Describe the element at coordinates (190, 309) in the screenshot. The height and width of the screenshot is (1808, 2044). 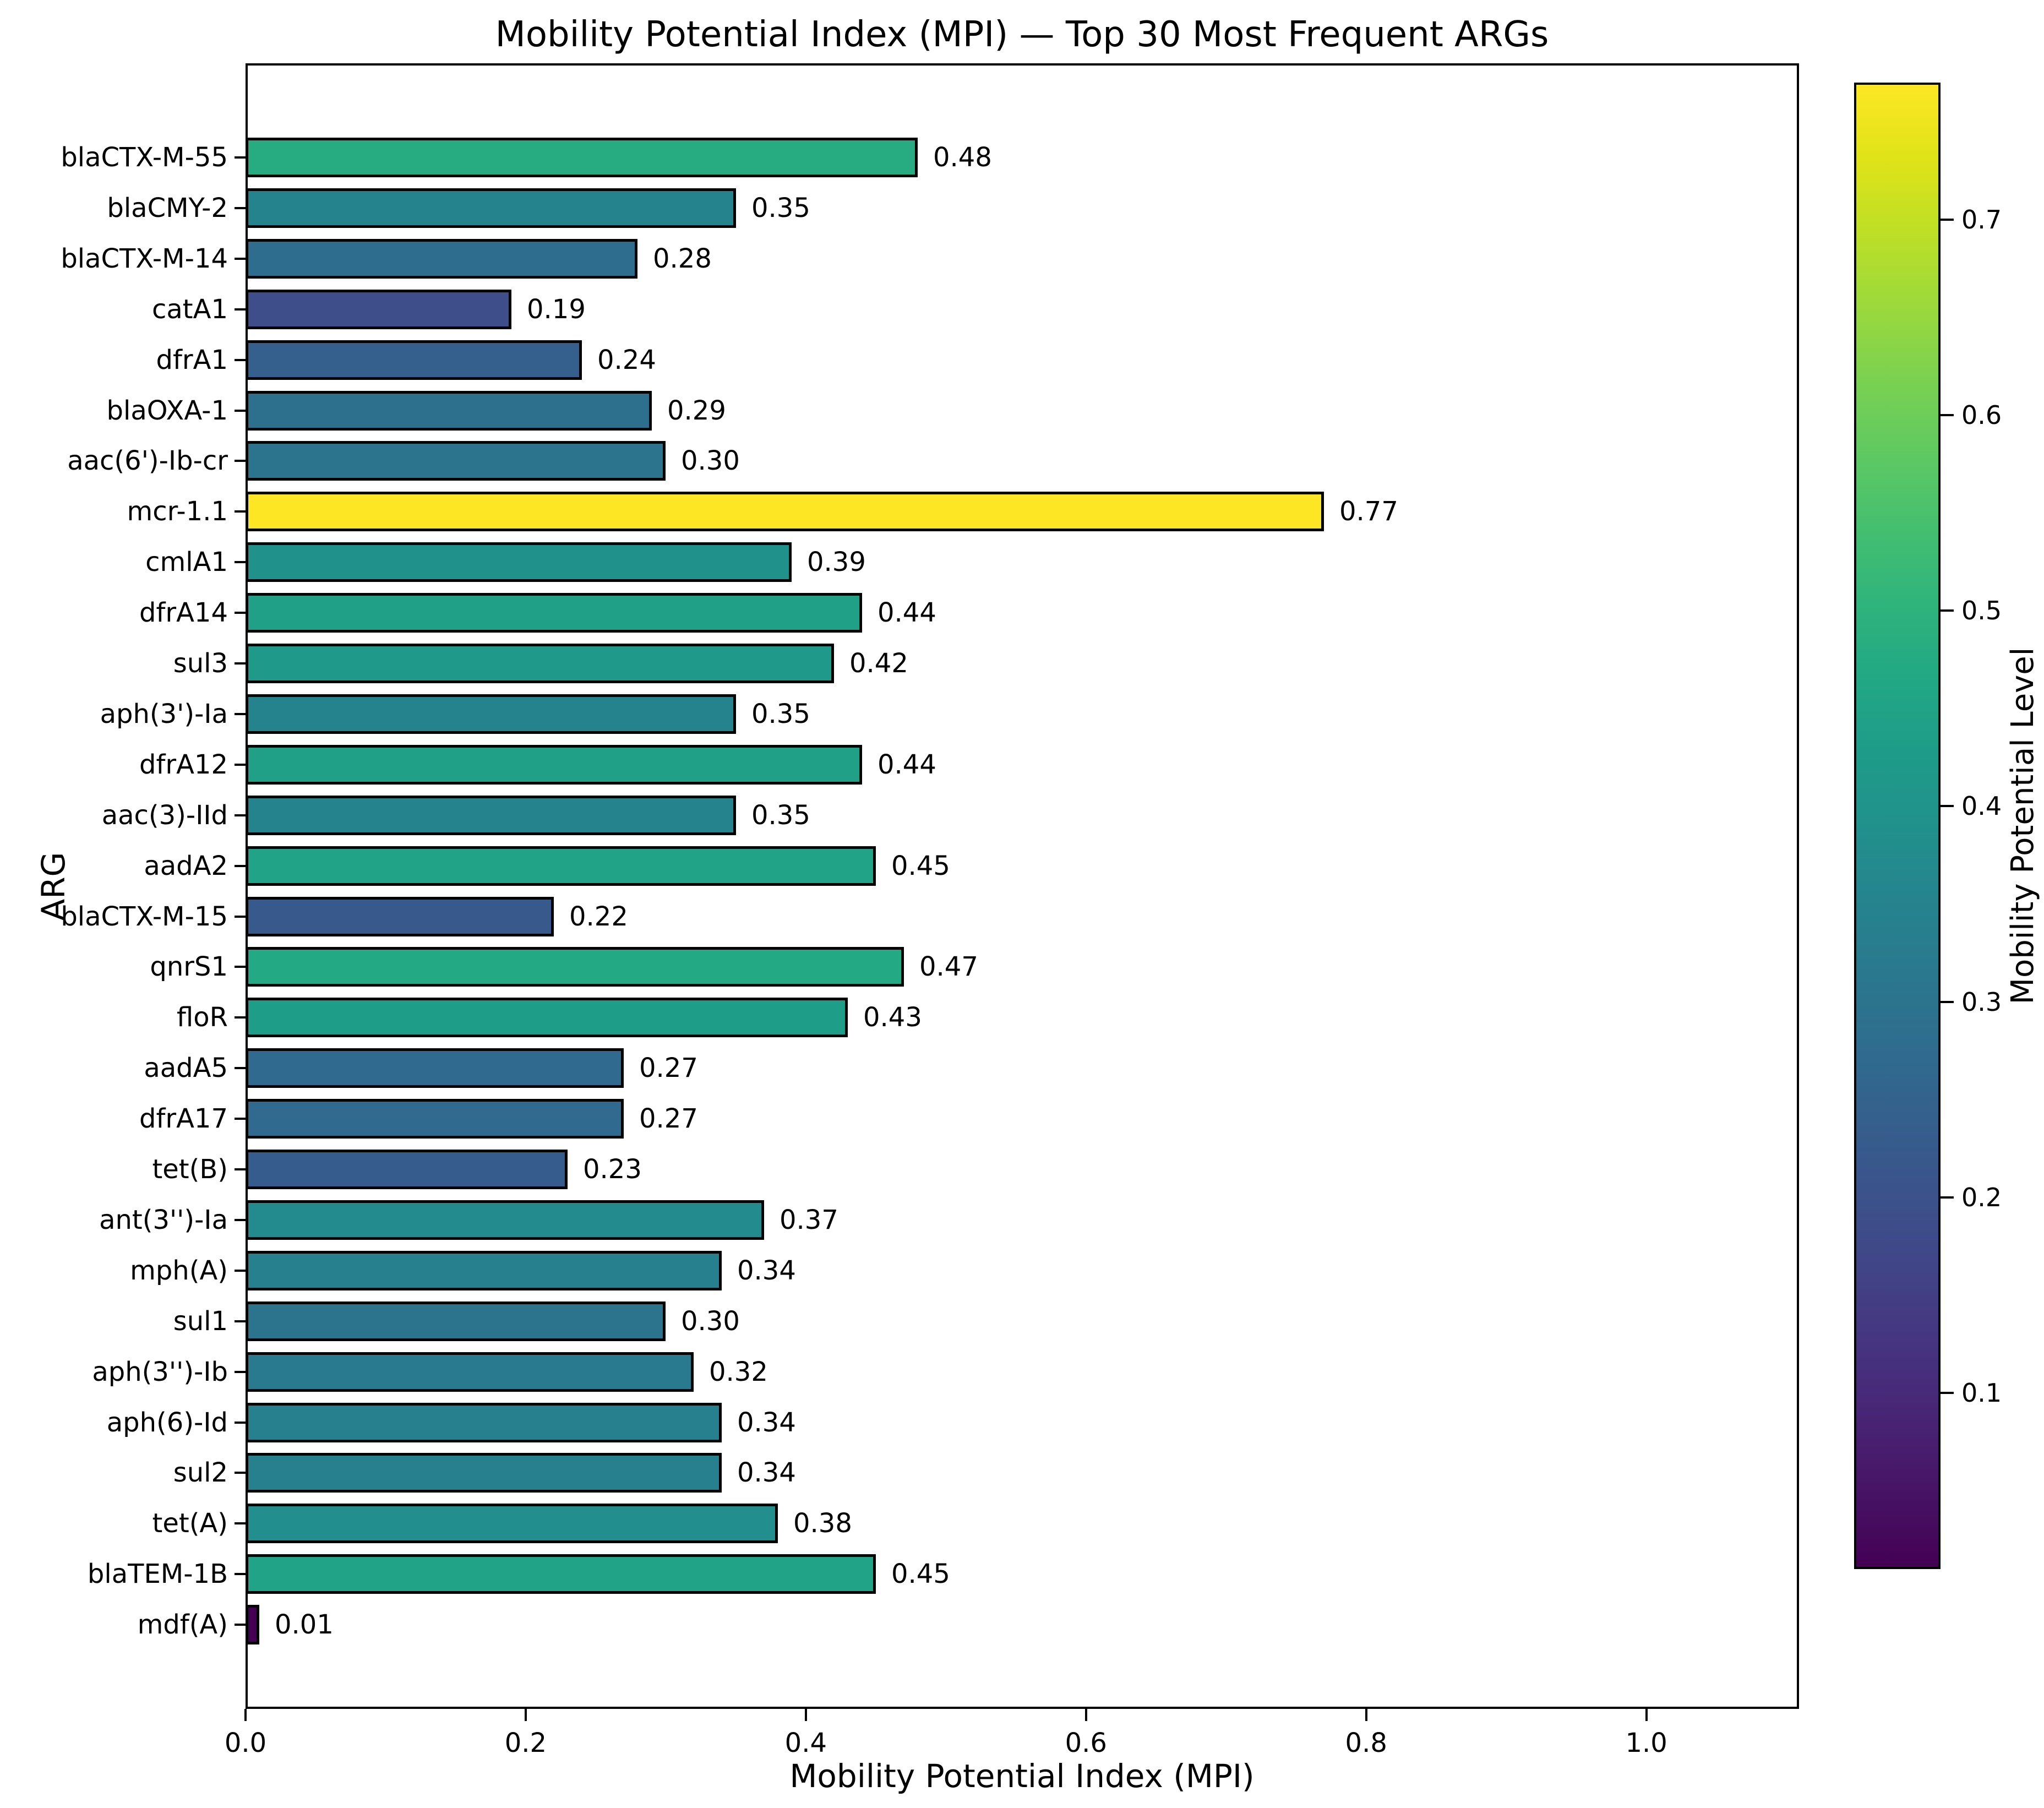
I see `y-tick-label: catA1` at that location.